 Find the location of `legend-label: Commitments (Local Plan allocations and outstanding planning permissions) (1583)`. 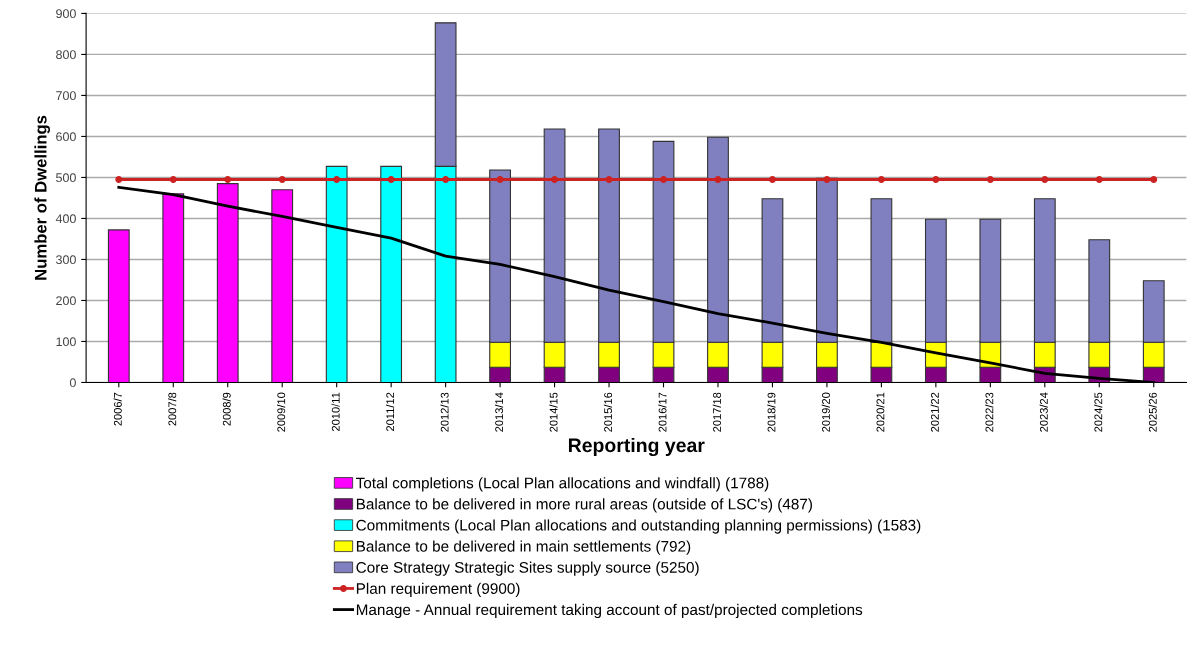

legend-label: Commitments (Local Plan allocations and outstanding planning permissions) (1583) is located at coordinates (638, 526).